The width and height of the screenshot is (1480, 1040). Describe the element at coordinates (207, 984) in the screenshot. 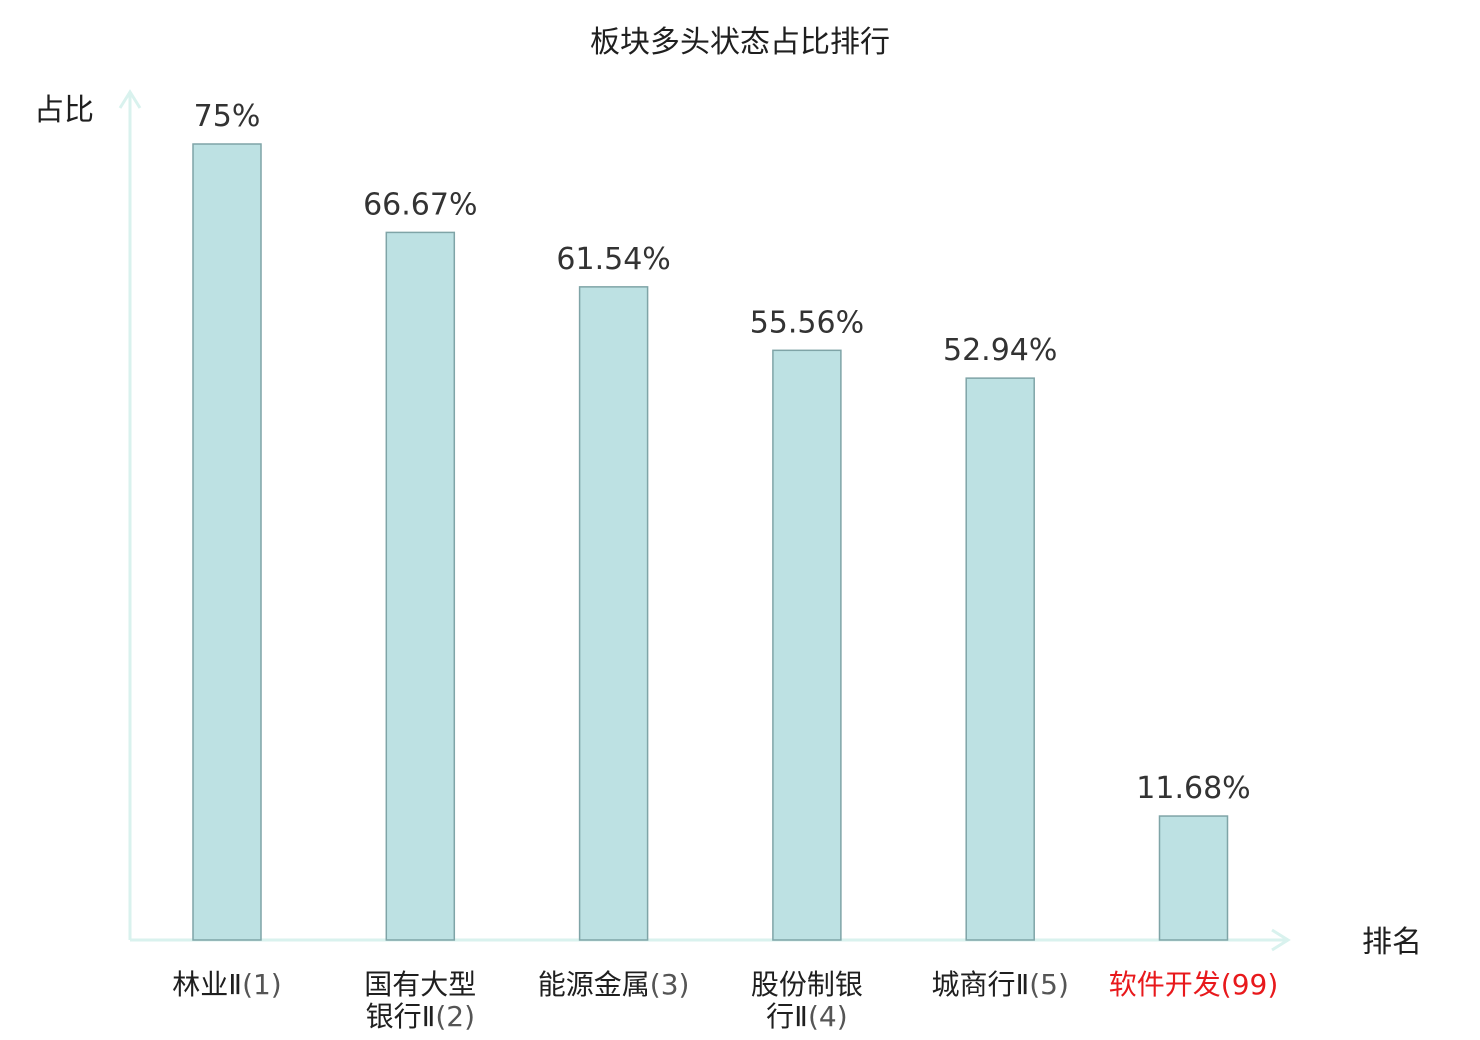

I see `x-tick-name: 林业Ⅱ` at that location.